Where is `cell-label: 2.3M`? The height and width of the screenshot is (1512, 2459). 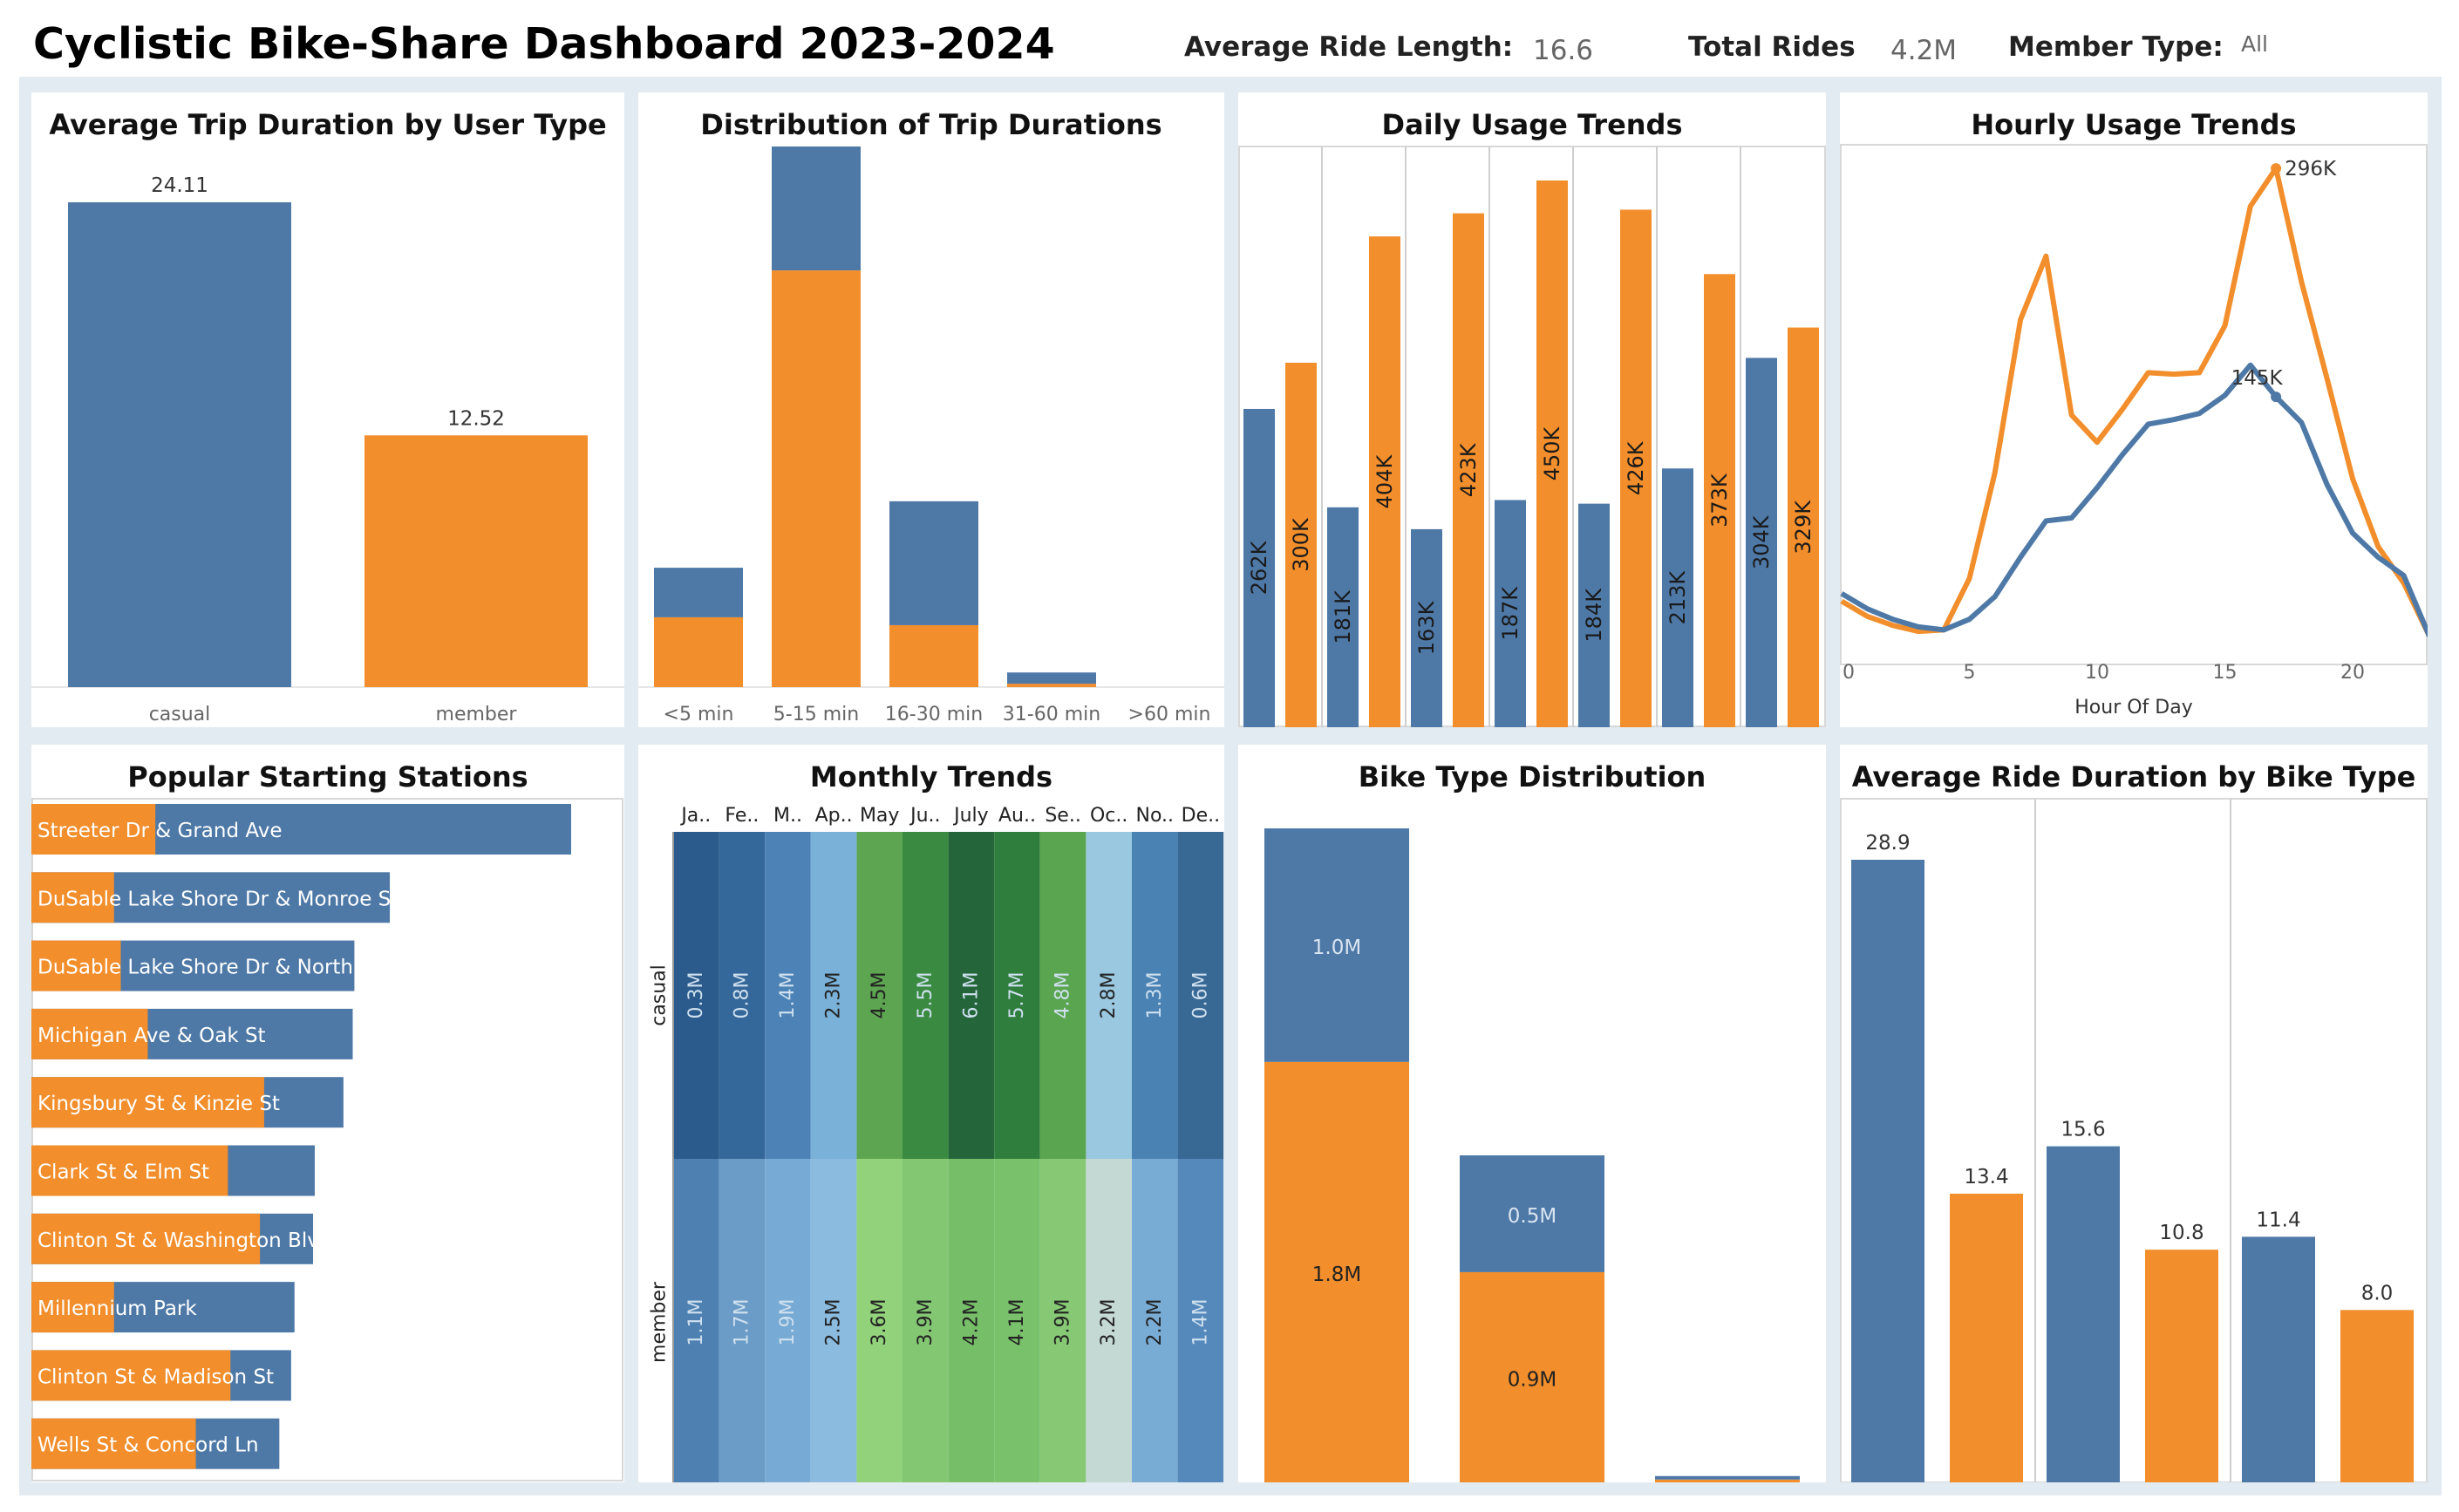 cell-label: 2.3M is located at coordinates (834, 995).